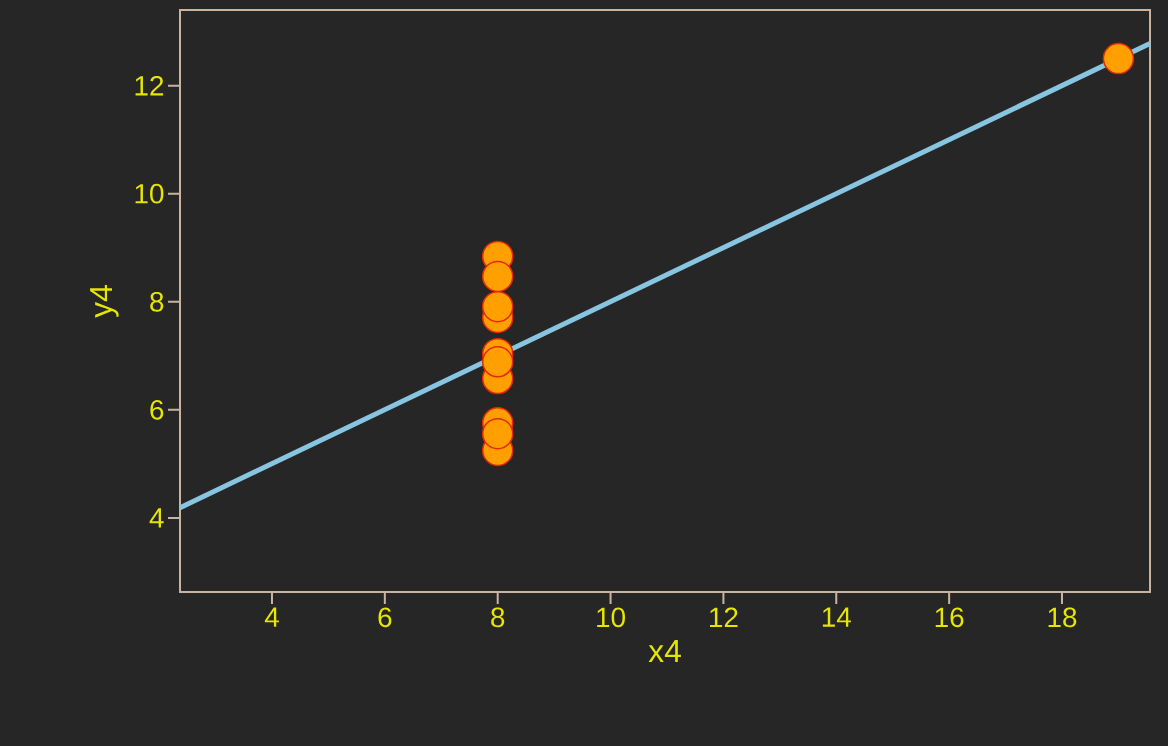 This screenshot has height=746, width=1168. I want to click on y-tick-label: 12, so click(149, 85).